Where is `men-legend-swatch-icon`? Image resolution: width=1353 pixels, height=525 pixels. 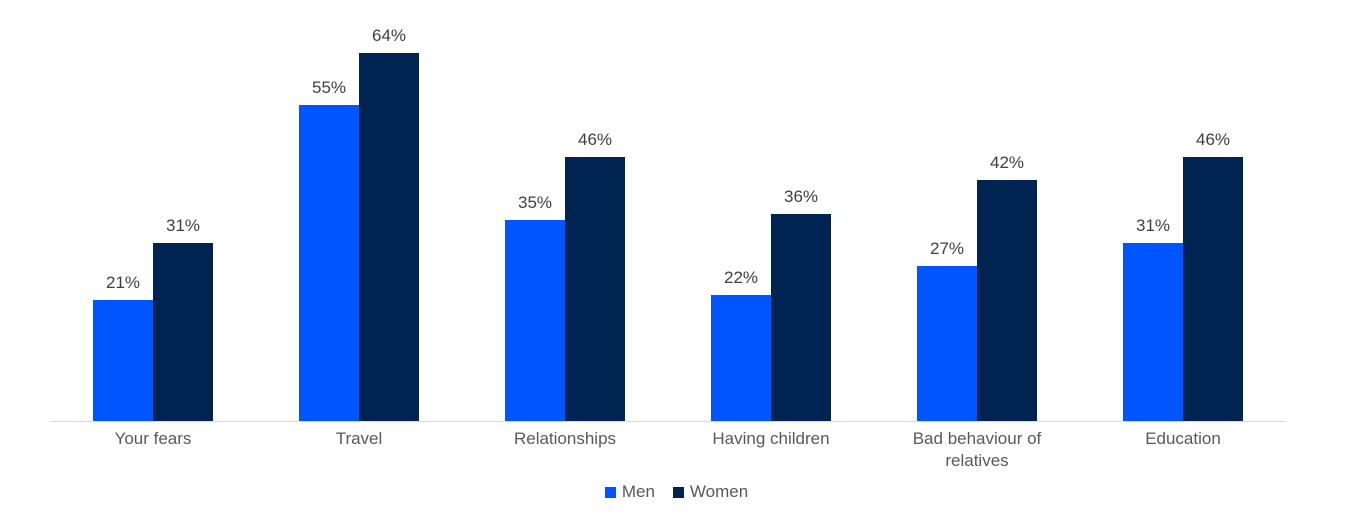 men-legend-swatch-icon is located at coordinates (610, 492).